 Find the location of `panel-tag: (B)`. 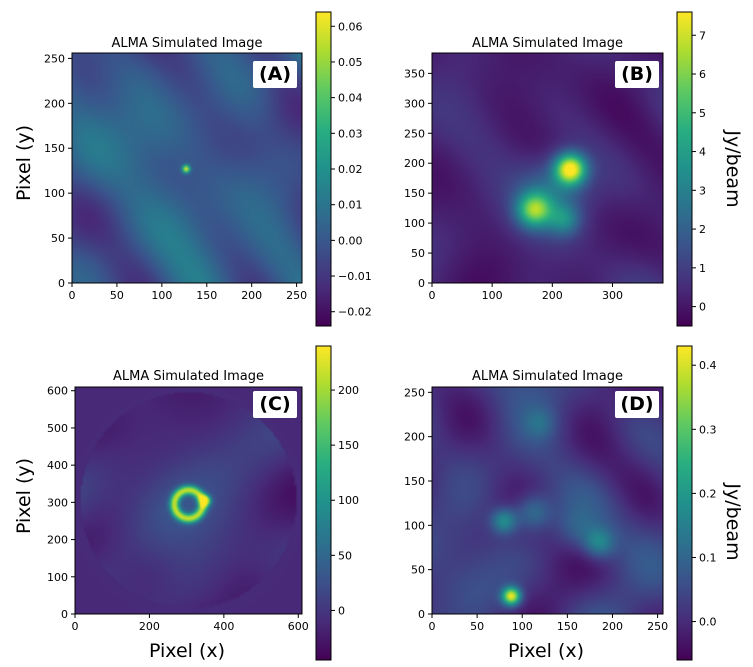

panel-tag: (B) is located at coordinates (637, 74).